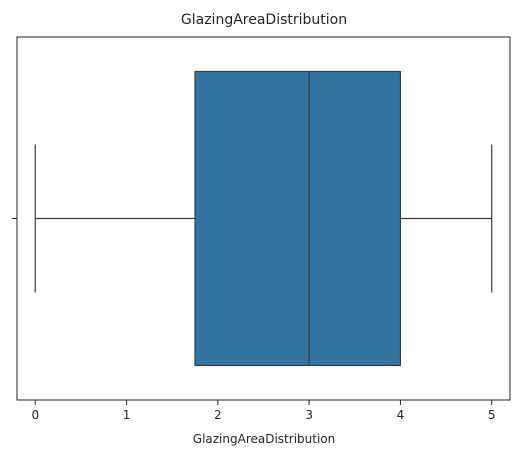 The image size is (520, 459). I want to click on x-tick-label: 1, so click(127, 415).